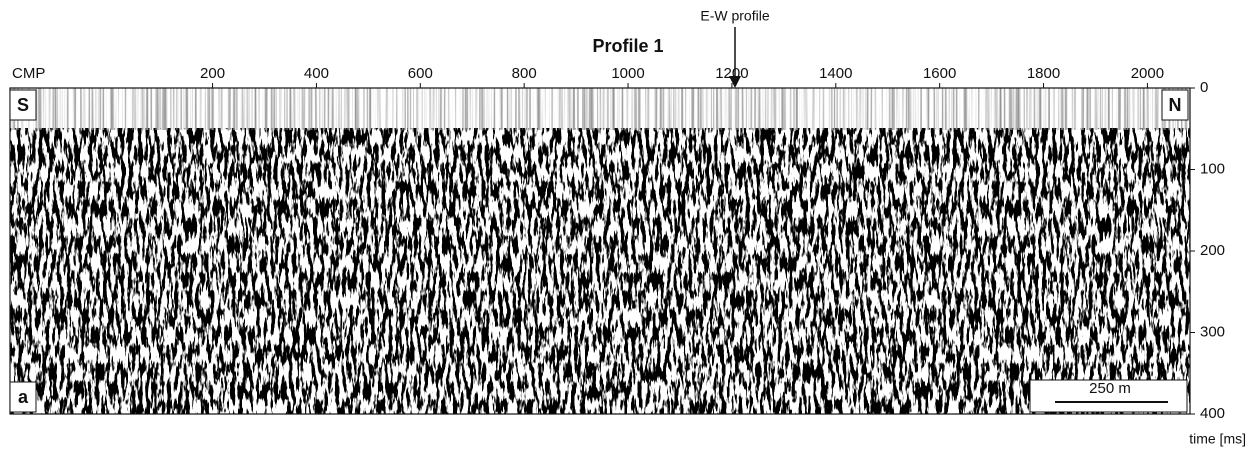 The image size is (1248, 455). I want to click on panel-label: a, so click(23, 397).